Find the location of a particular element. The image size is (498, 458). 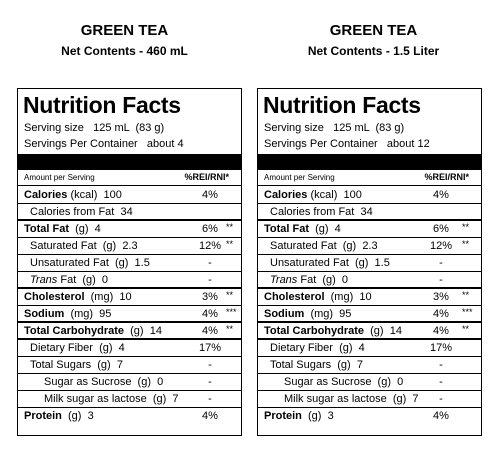

nutrient-name: Calories from Fat 34 is located at coordinates (81, 212).